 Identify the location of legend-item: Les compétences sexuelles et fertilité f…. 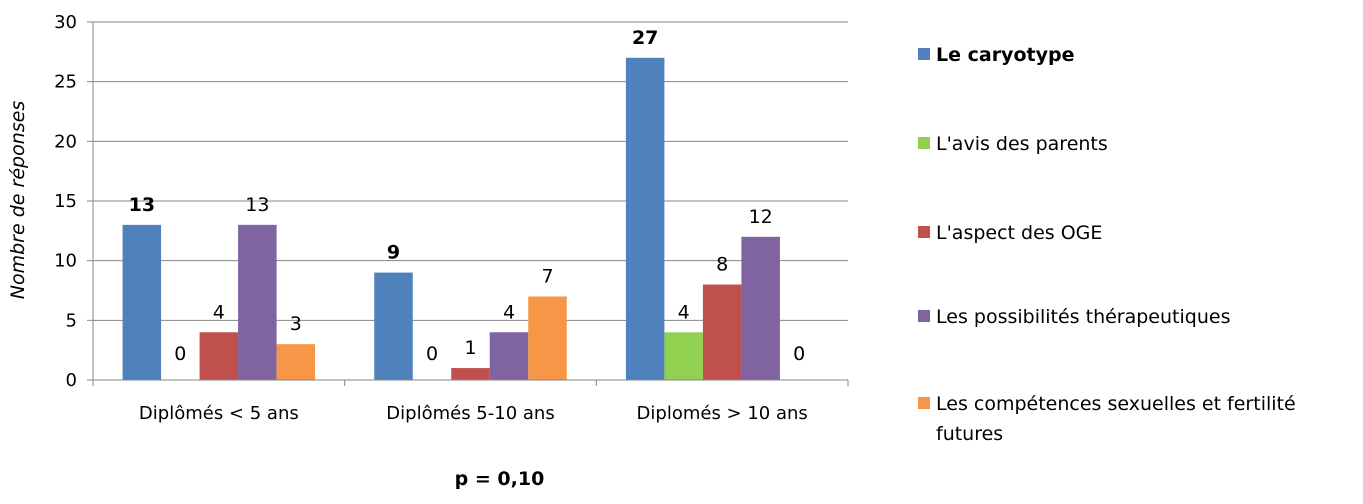
(1137, 419).